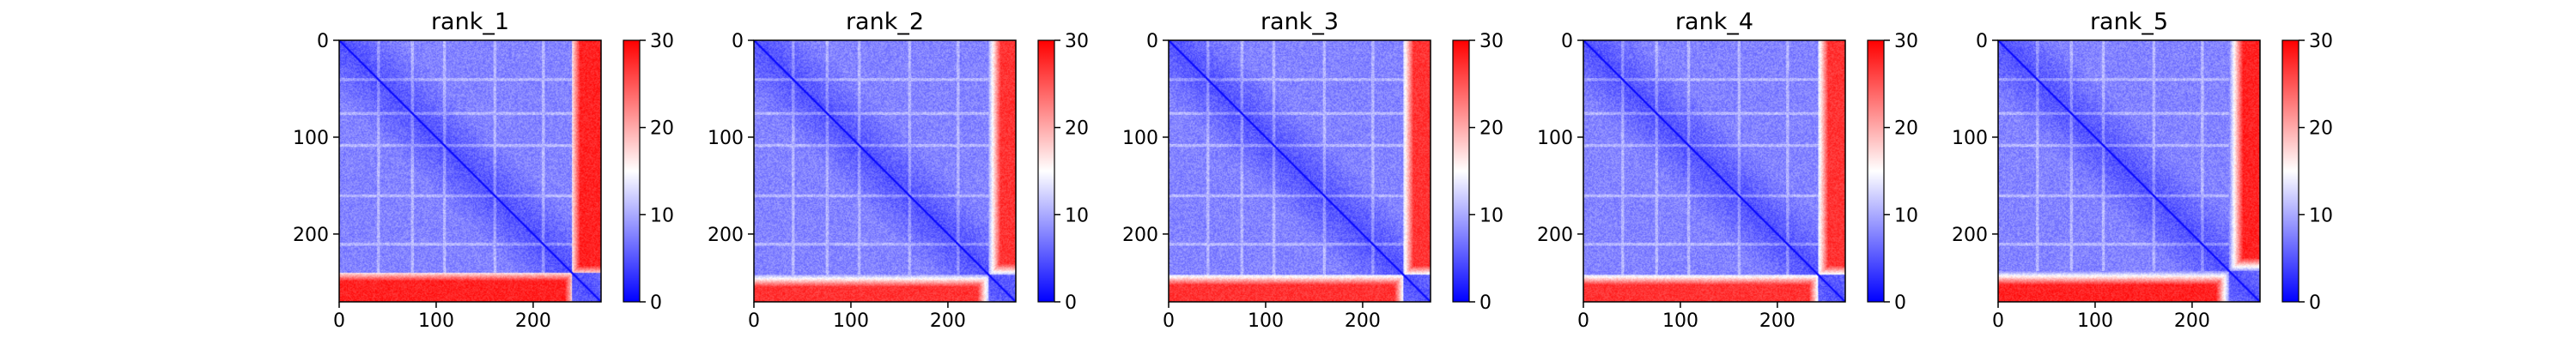 This screenshot has width=2576, height=343. Describe the element at coordinates (1714, 22) in the screenshot. I see `chart-title: rank_4` at that location.